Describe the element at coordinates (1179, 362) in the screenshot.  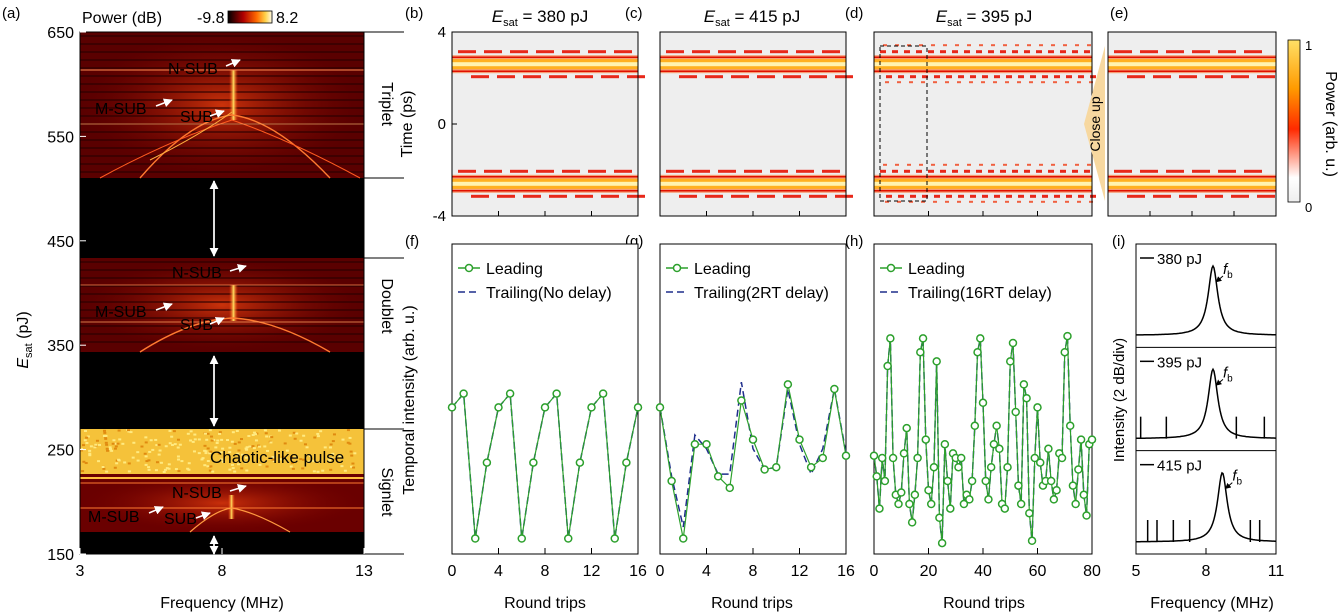
I see `series-label-i: 395 pJ` at that location.